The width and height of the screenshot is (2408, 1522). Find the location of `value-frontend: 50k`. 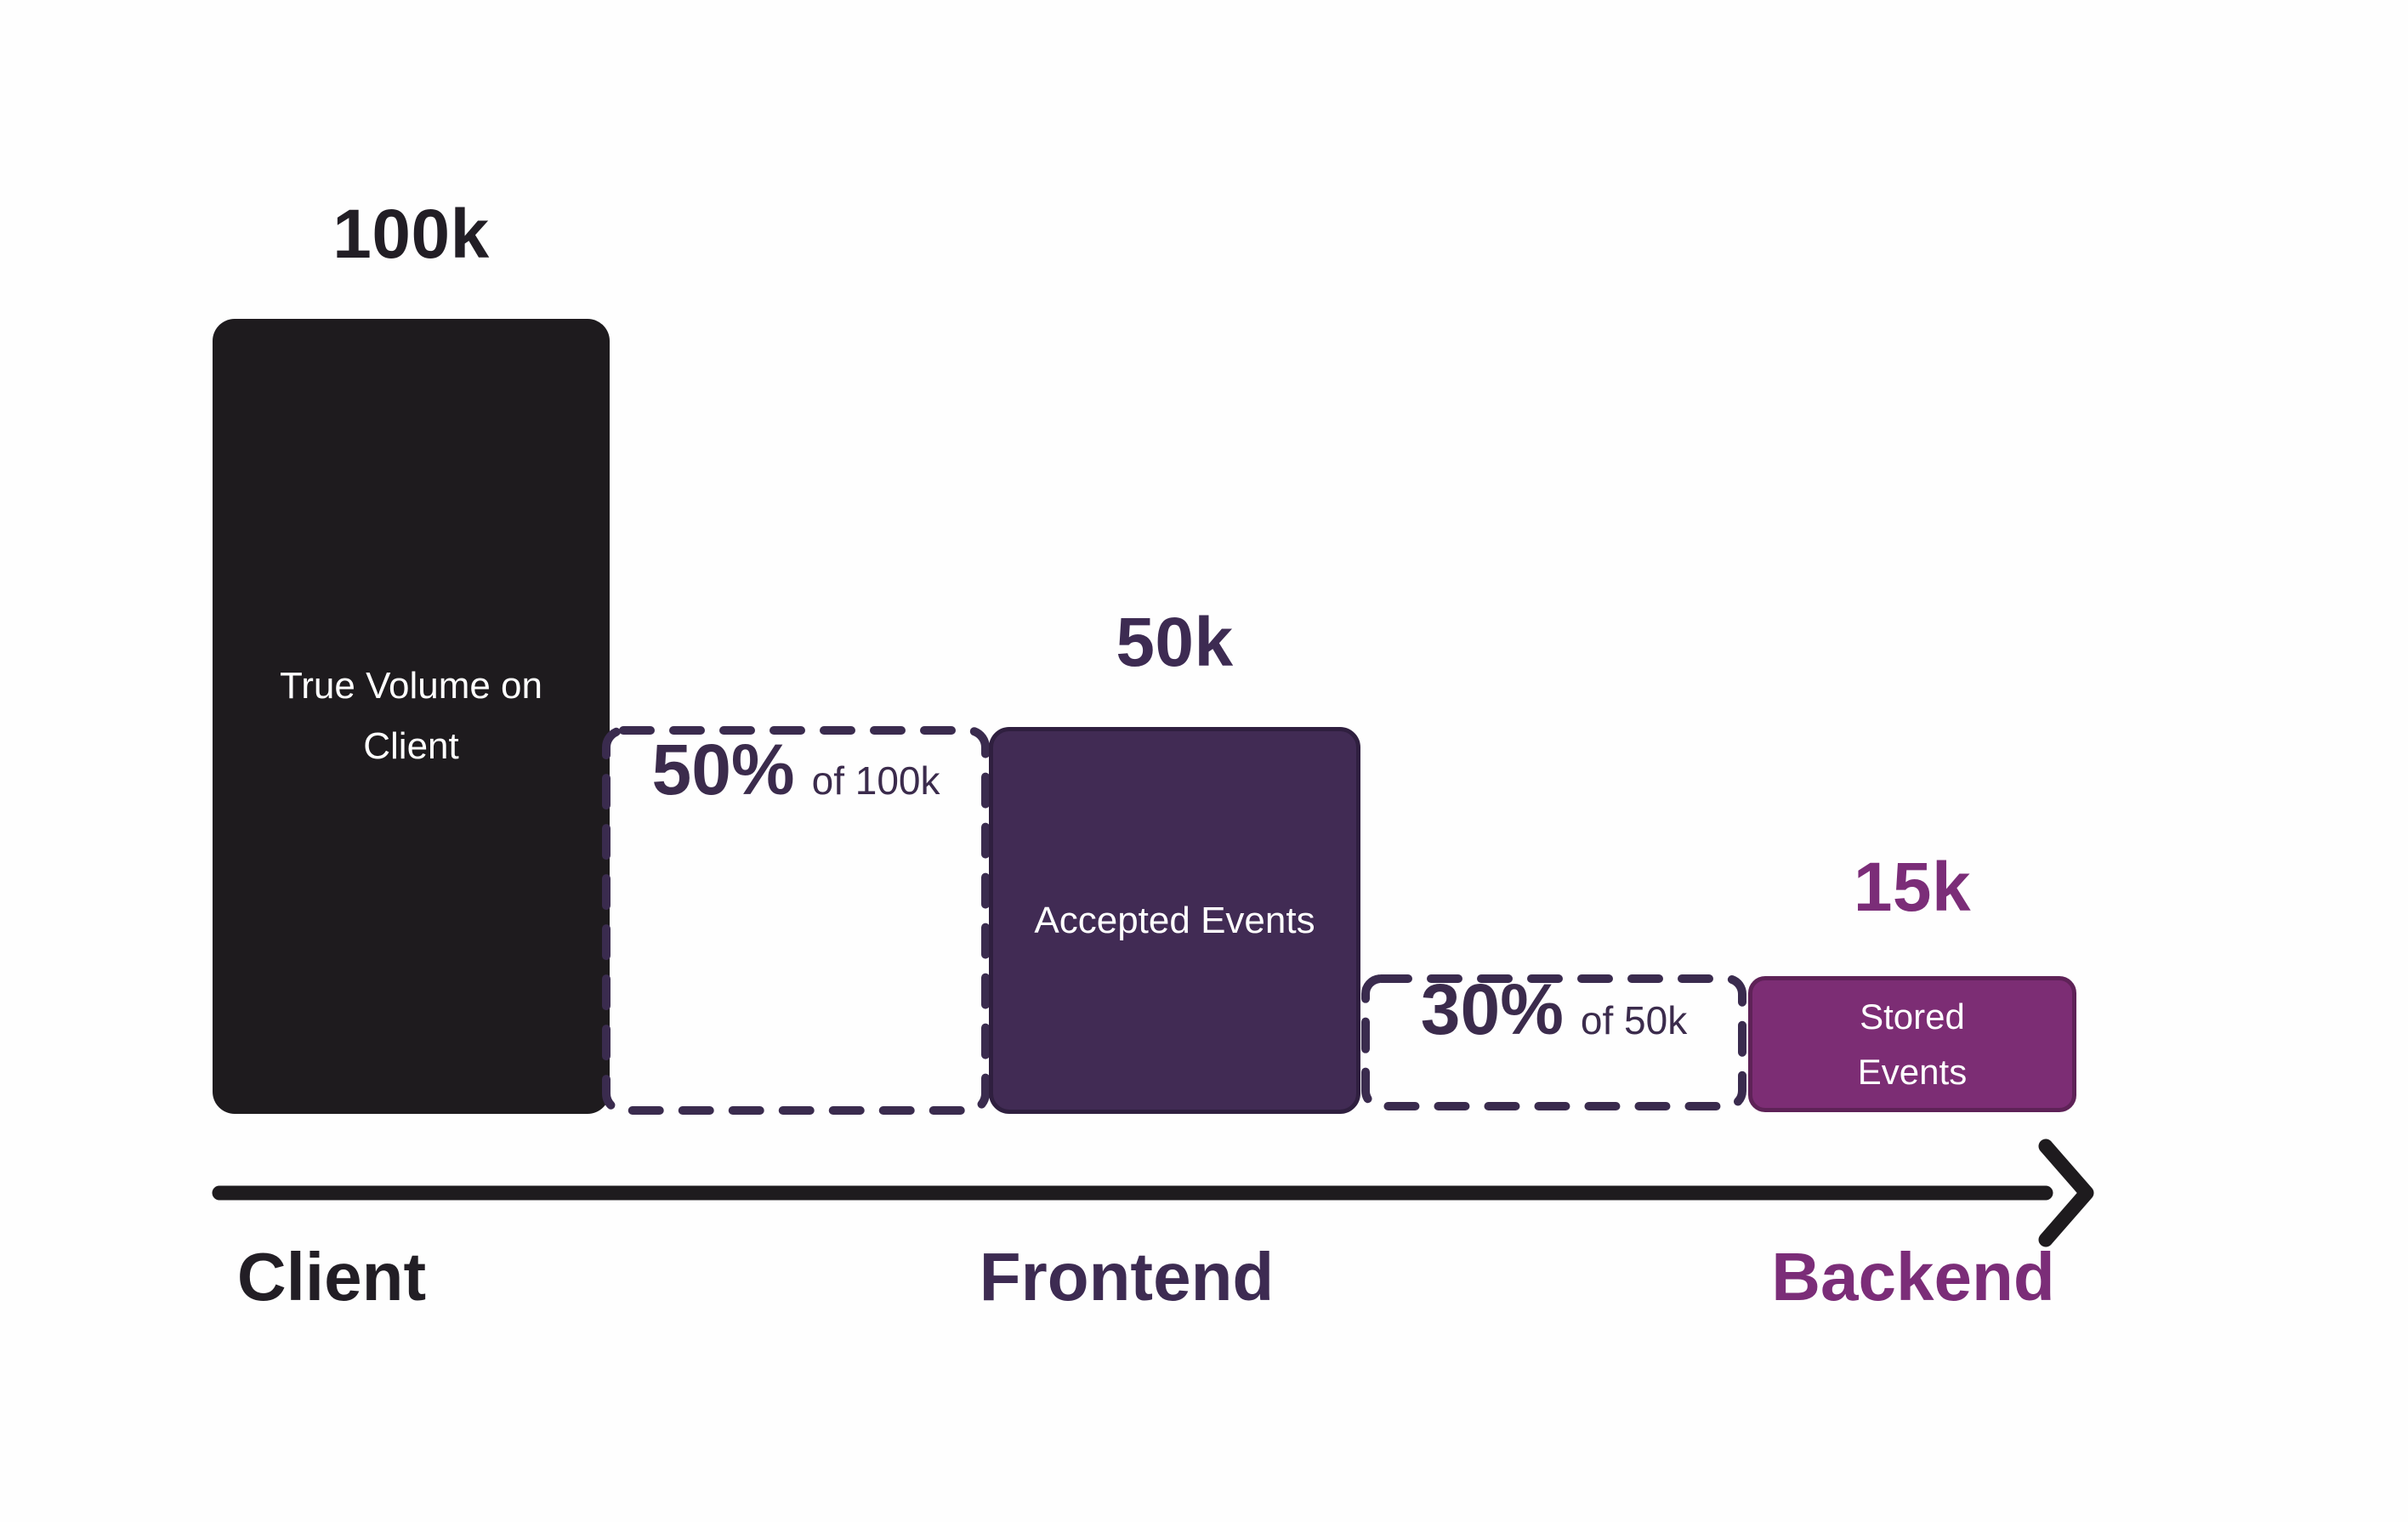

value-frontend: 50k is located at coordinates (1175, 642).